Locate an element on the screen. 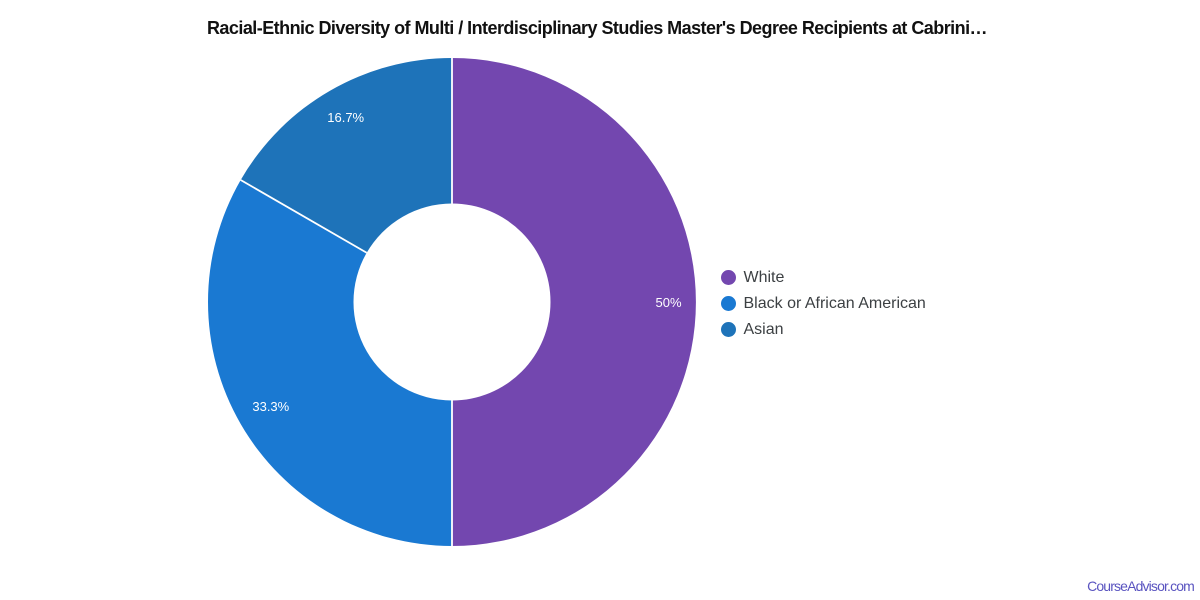 The height and width of the screenshot is (600, 1200). svg-text: 50% is located at coordinates (668, 302).